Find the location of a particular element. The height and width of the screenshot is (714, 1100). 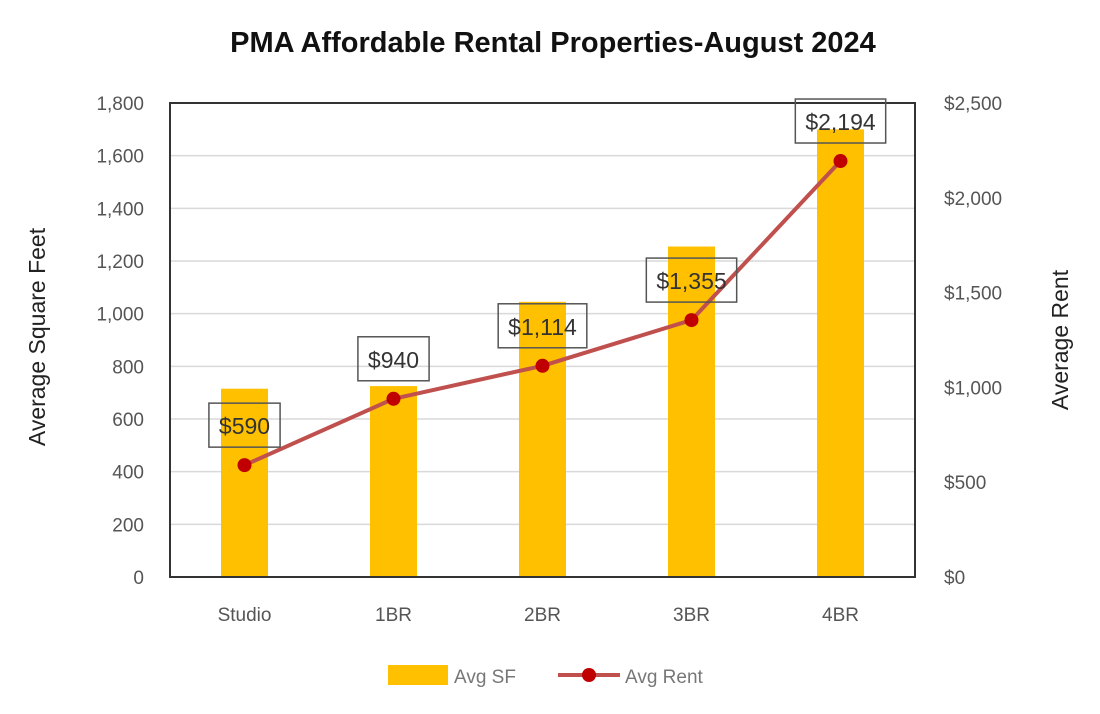

legend-marker-avg-rent is located at coordinates (589, 675).